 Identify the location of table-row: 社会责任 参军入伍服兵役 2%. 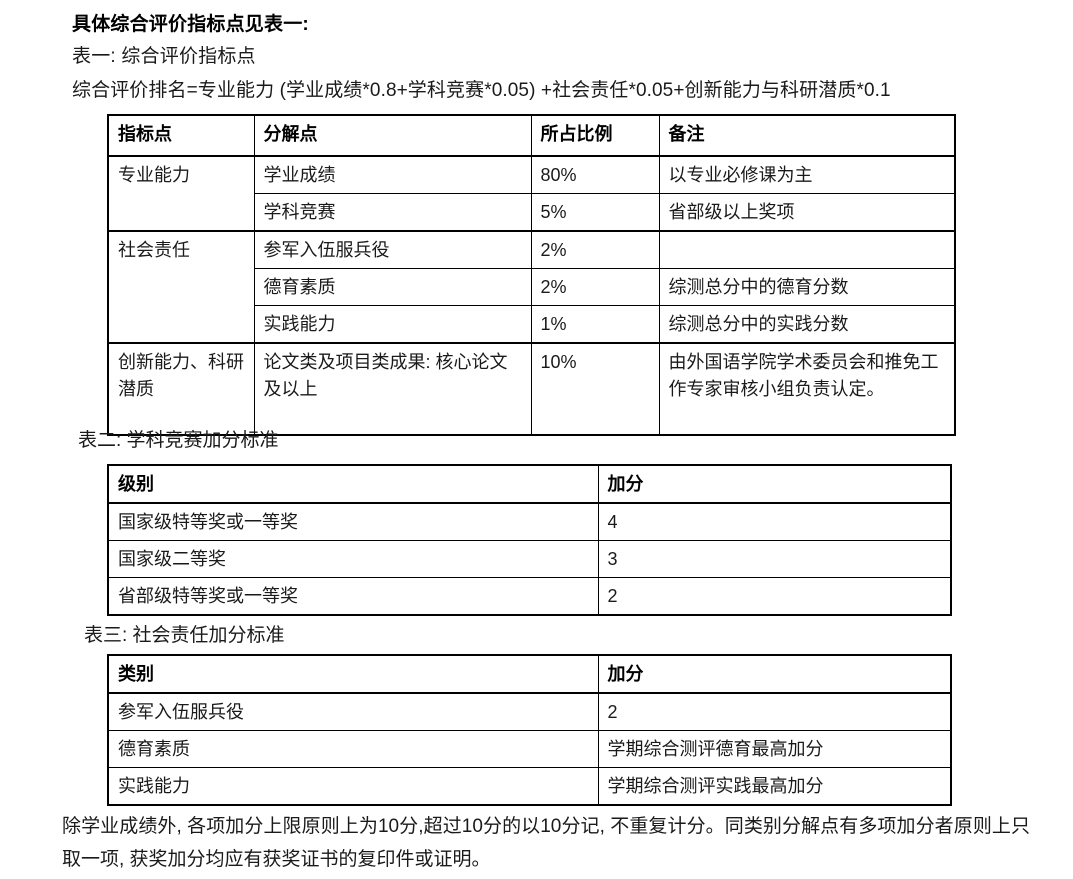
(531, 287).